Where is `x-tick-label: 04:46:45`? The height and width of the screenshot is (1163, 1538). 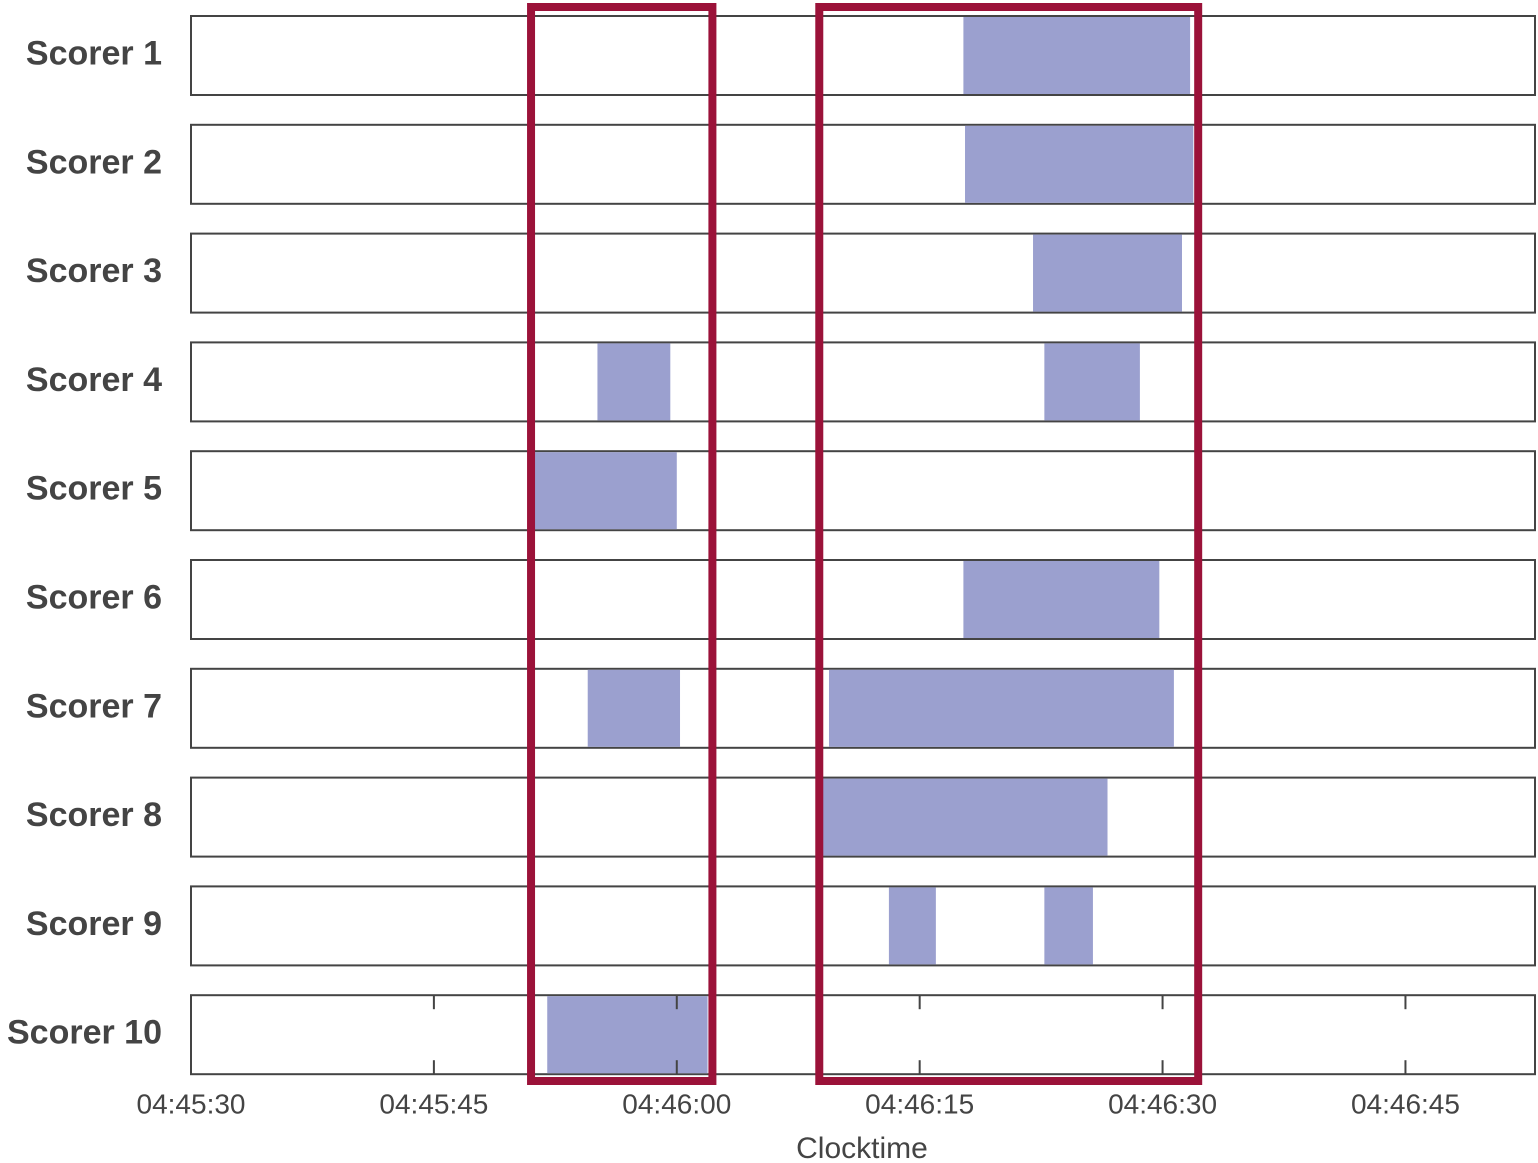 x-tick-label: 04:46:45 is located at coordinates (1405, 1104).